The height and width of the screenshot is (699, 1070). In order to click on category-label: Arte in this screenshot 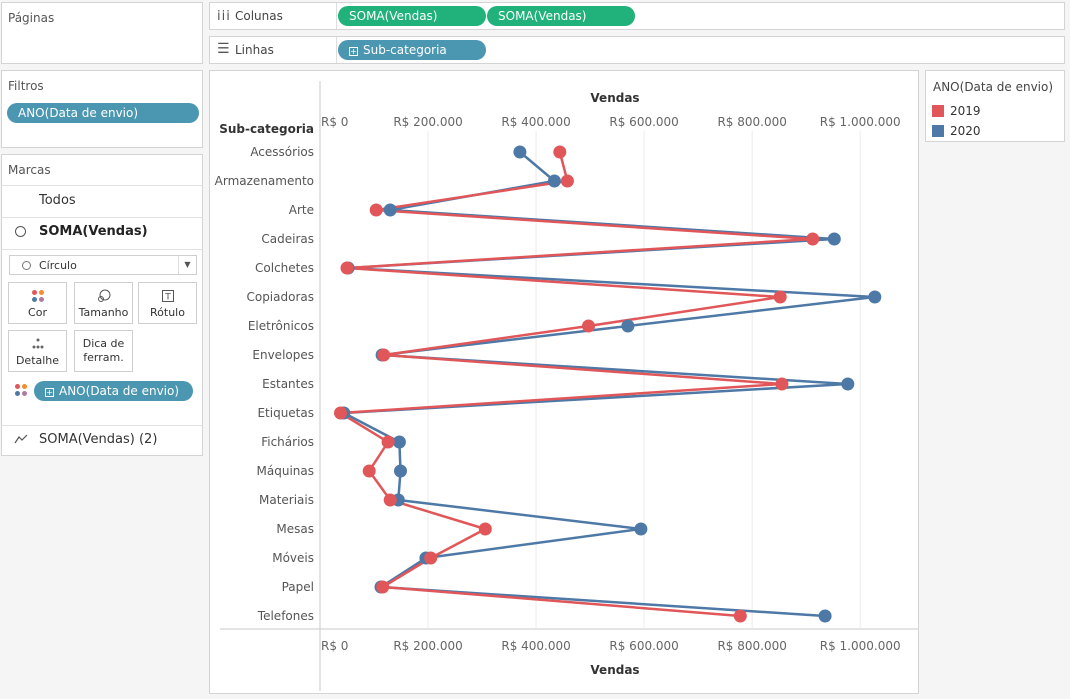, I will do `click(301, 210)`.